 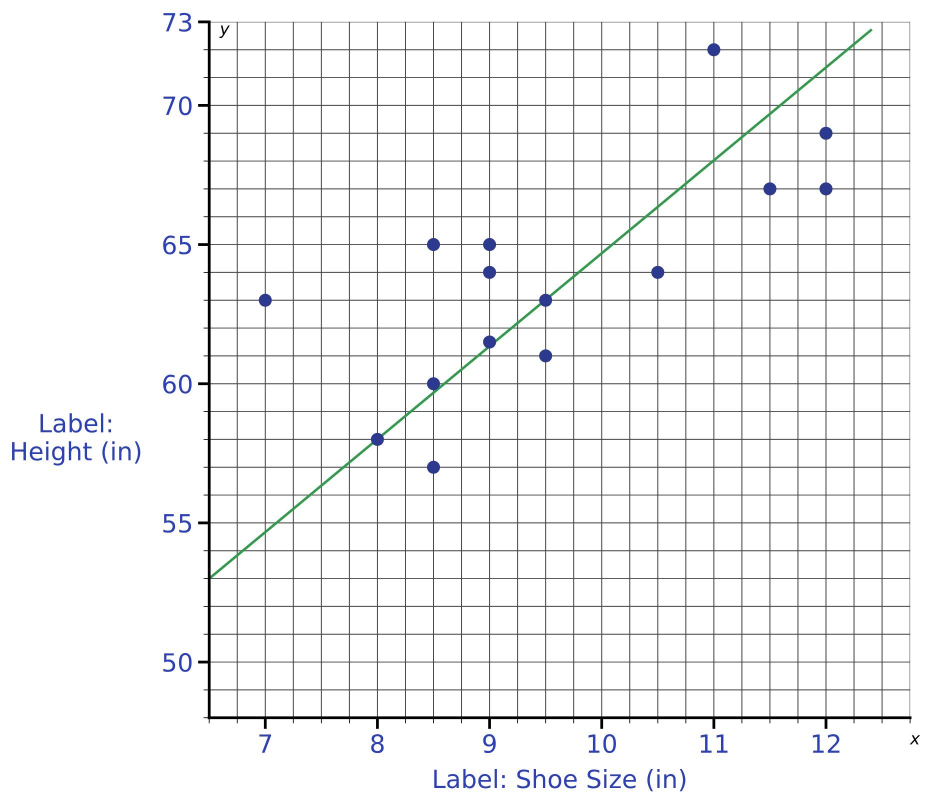 What do you see at coordinates (560, 780) in the screenshot?
I see `x-axis-title: Label: Shoe Size (in)` at bounding box center [560, 780].